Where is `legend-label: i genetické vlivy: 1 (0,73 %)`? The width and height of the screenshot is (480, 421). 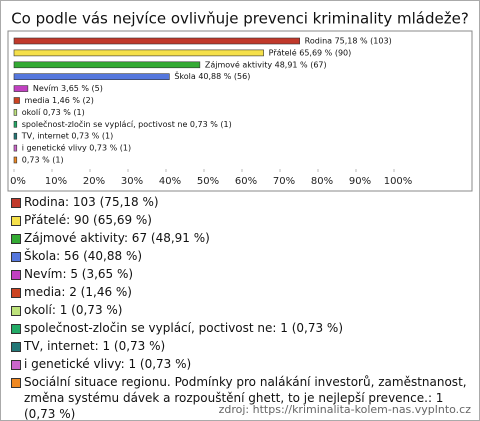 legend-label: i genetické vlivy: 1 (0,73 %) is located at coordinates (108, 364).